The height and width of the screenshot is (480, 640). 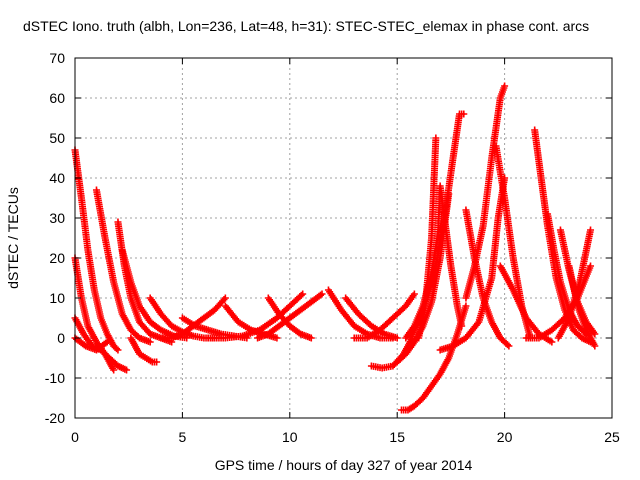 What do you see at coordinates (61, 338) in the screenshot?
I see `y-tick-label: 0` at bounding box center [61, 338].